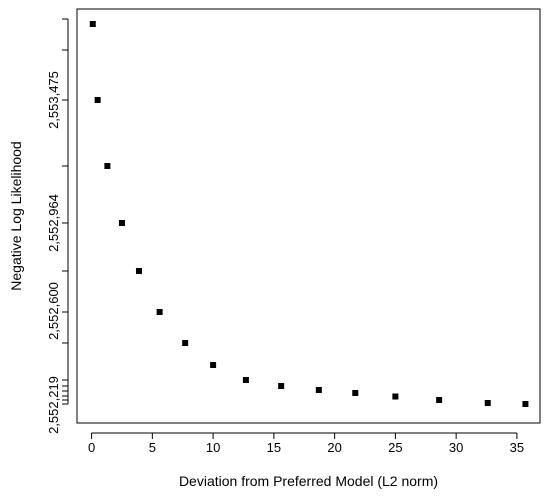 The image size is (550, 496). What do you see at coordinates (306, 443) in the screenshot?
I see `x-axis: 0 5 10 15 20 25 30 35` at bounding box center [306, 443].